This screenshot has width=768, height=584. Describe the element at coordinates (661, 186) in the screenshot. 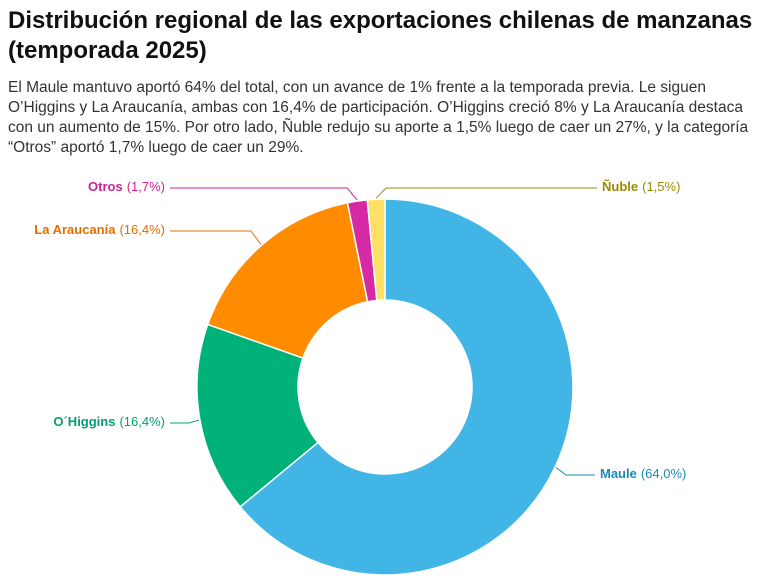

I see `slice-value: (1,5%)` at that location.